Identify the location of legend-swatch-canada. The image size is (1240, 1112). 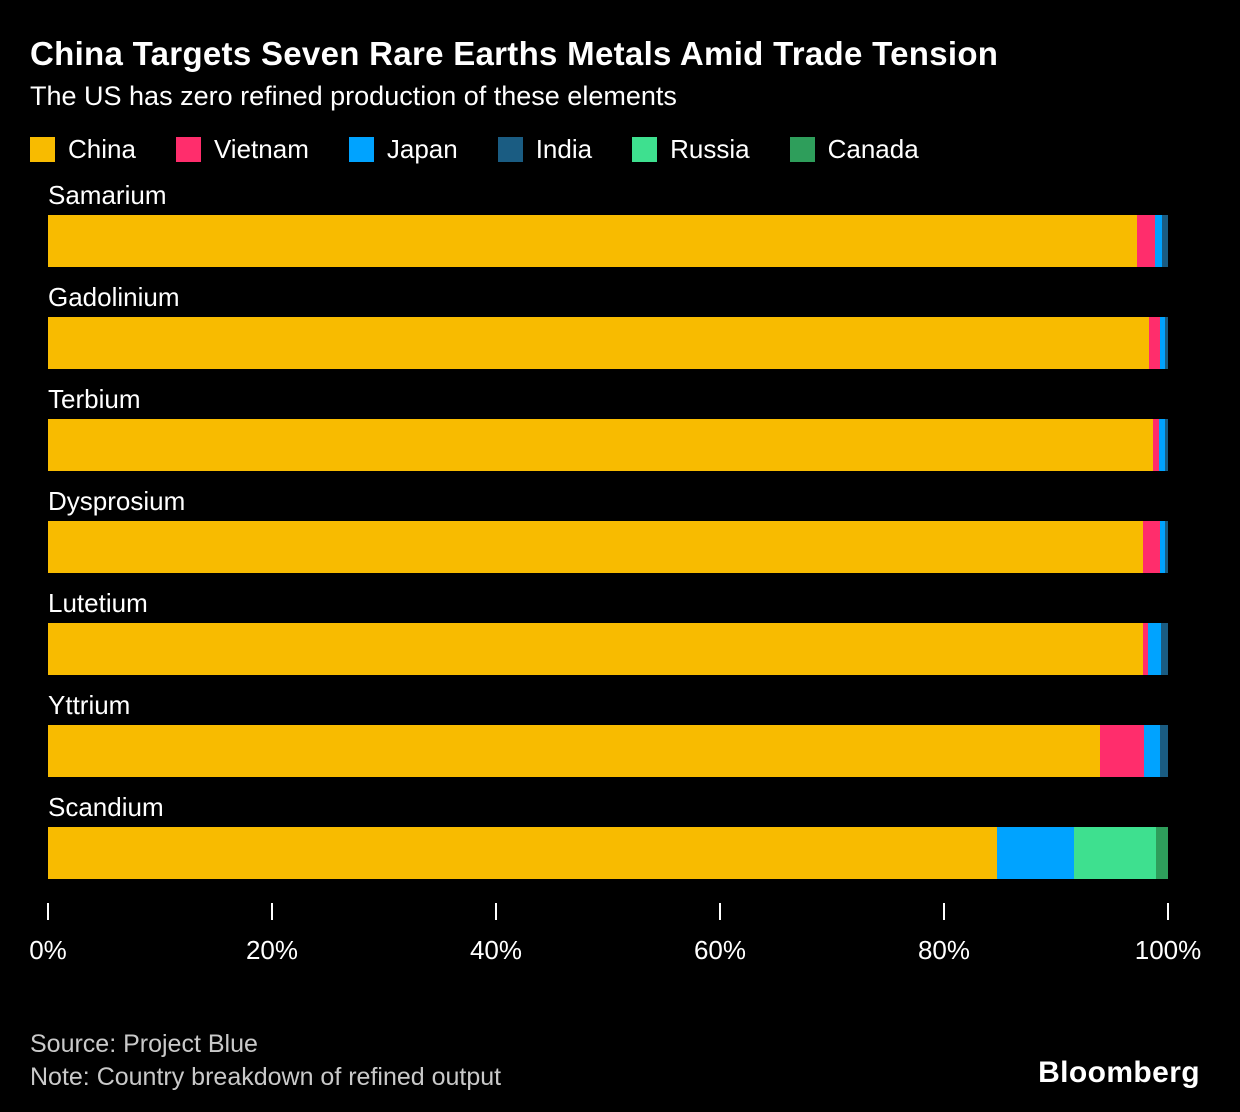
(802, 150).